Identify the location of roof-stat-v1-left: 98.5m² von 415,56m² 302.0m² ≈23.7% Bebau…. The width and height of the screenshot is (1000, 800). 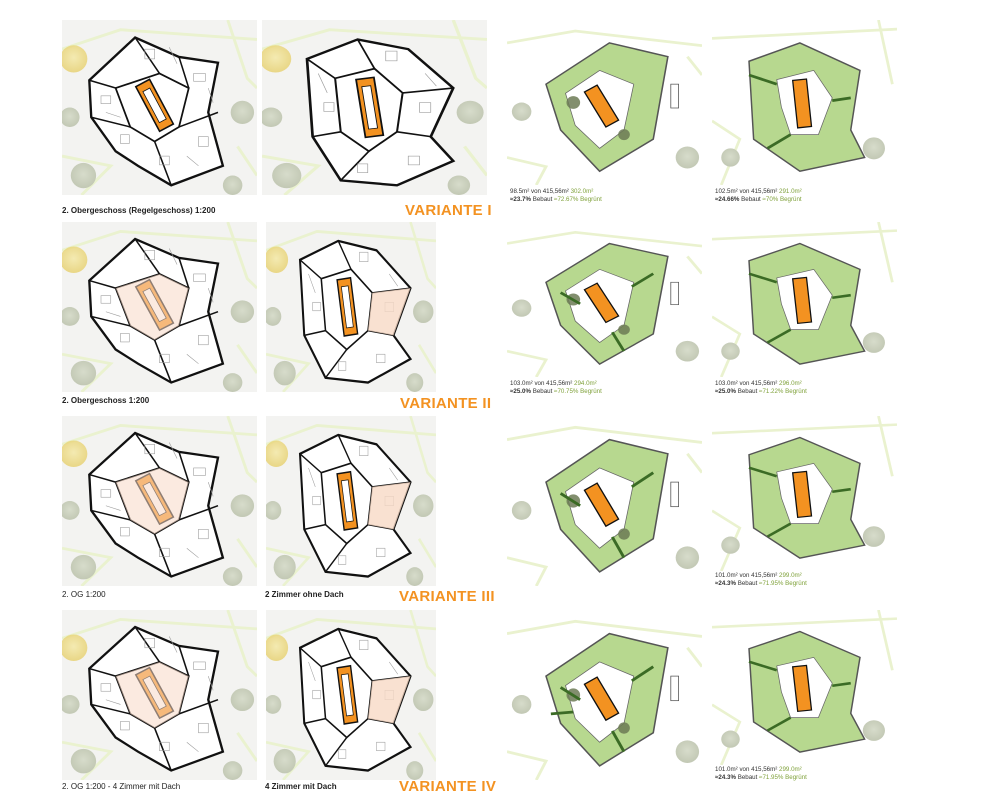
(556, 195).